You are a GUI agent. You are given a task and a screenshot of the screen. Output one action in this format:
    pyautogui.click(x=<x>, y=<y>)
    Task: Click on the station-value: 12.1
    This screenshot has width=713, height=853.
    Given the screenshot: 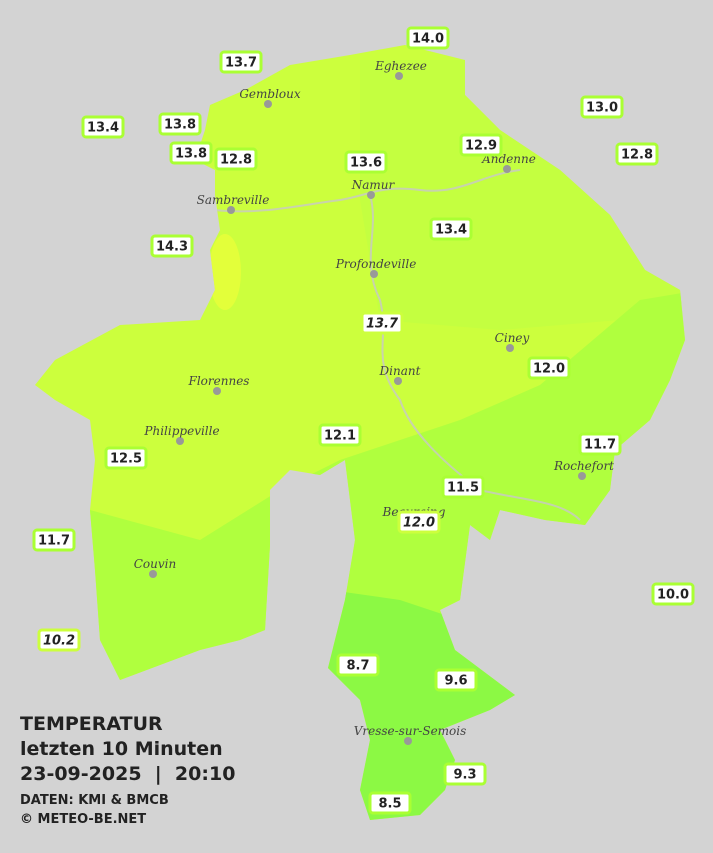 What is the action you would take?
    pyautogui.click(x=340, y=436)
    